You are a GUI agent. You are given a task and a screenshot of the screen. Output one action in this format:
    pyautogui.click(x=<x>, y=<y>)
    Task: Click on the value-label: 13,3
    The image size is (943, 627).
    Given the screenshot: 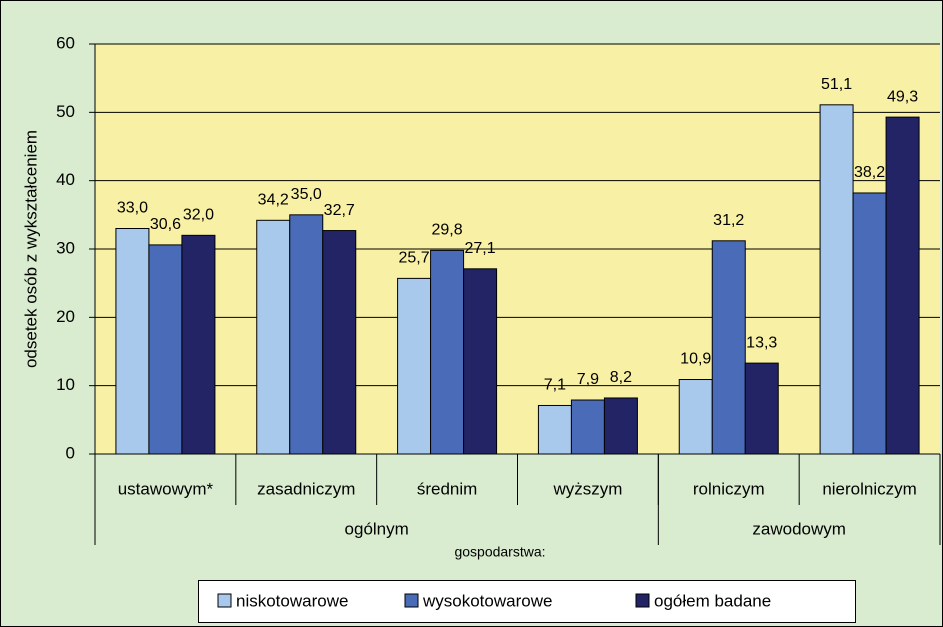 What is the action you would take?
    pyautogui.click(x=761, y=342)
    